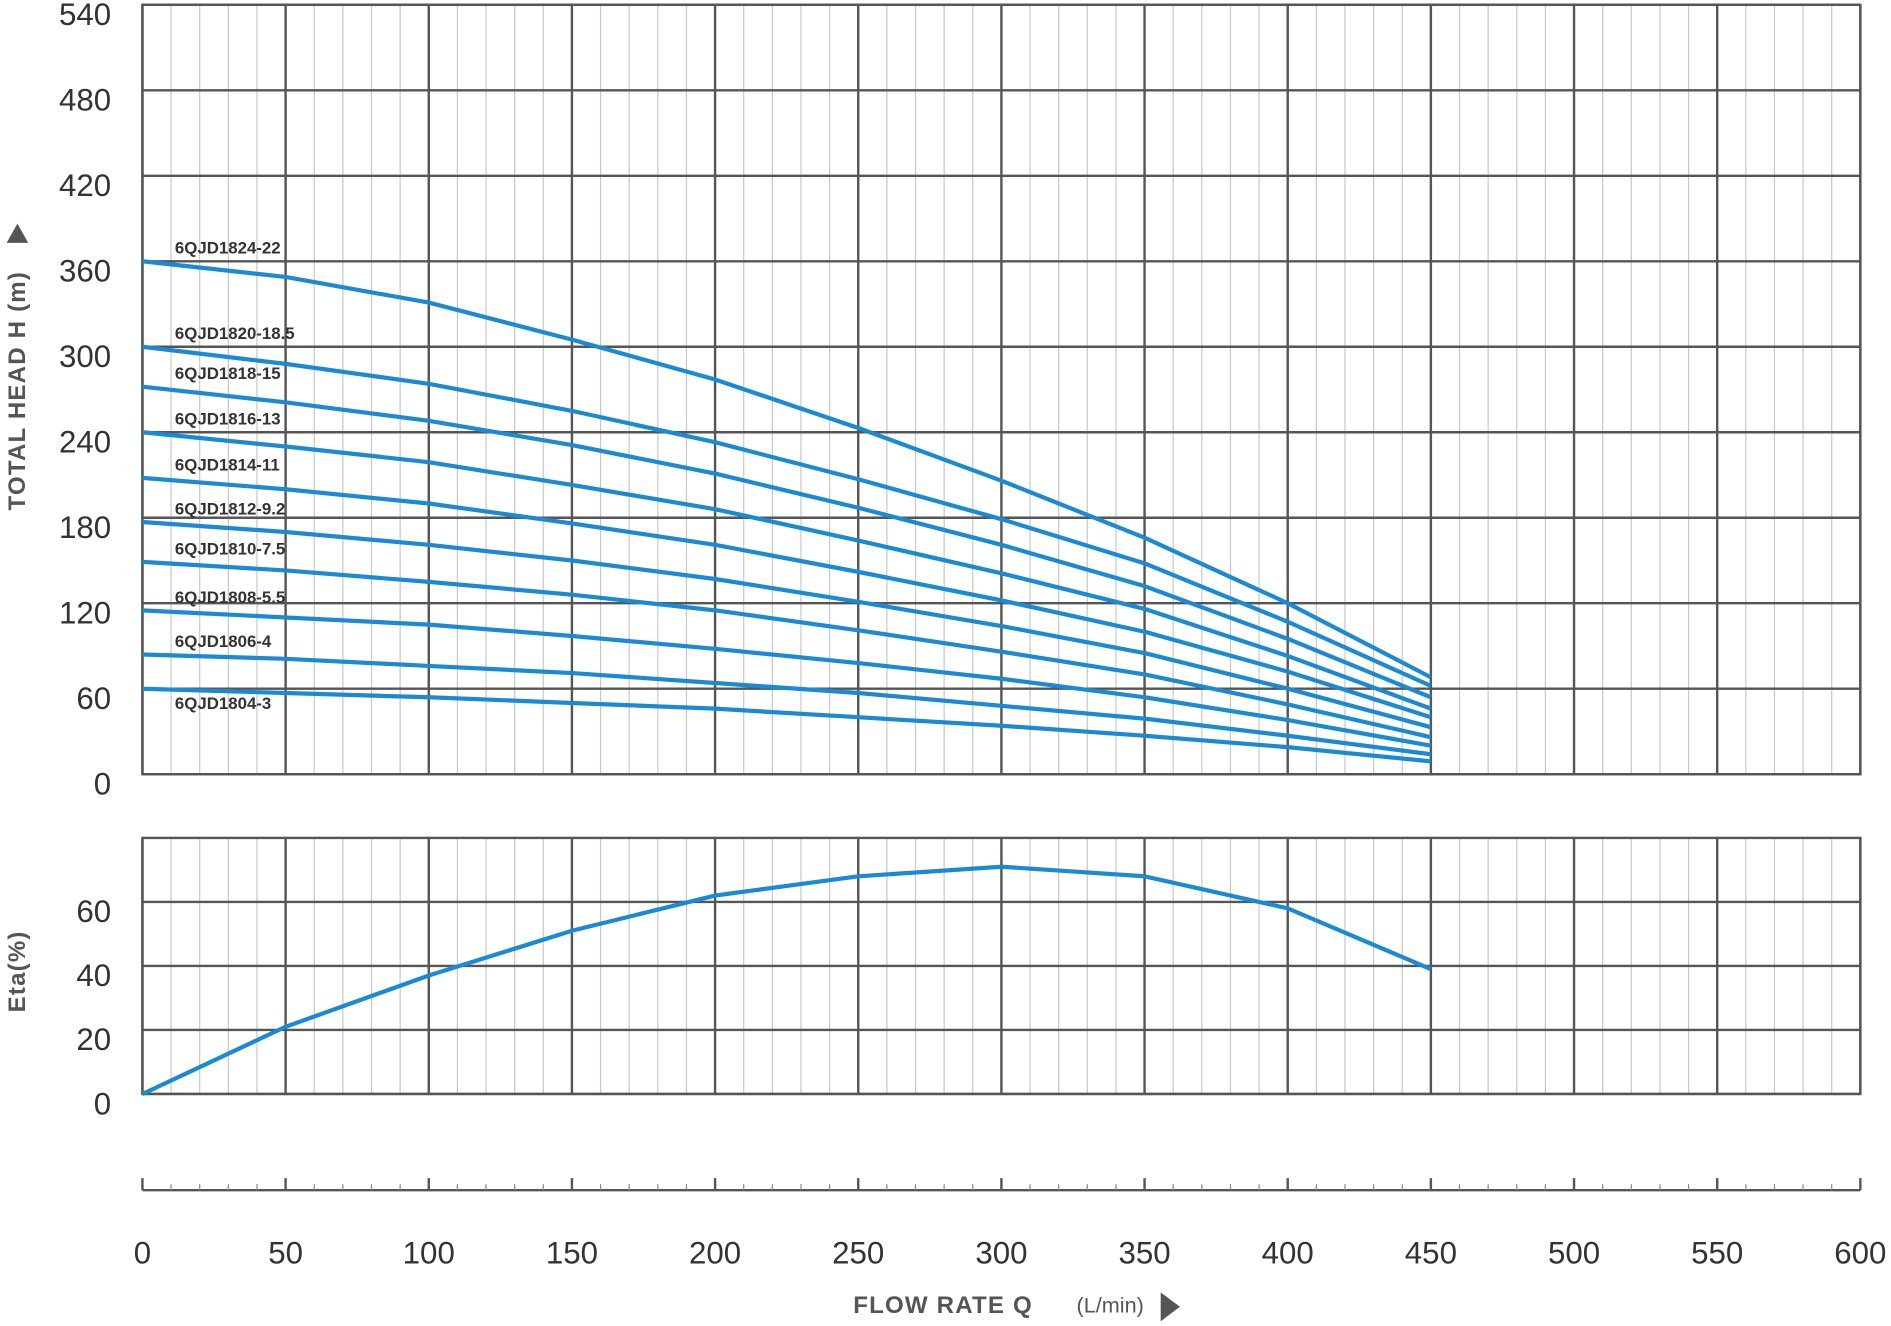 This screenshot has width=1891, height=1326. What do you see at coordinates (230, 508) in the screenshot?
I see `series-label: 6QJD1812-9.2` at bounding box center [230, 508].